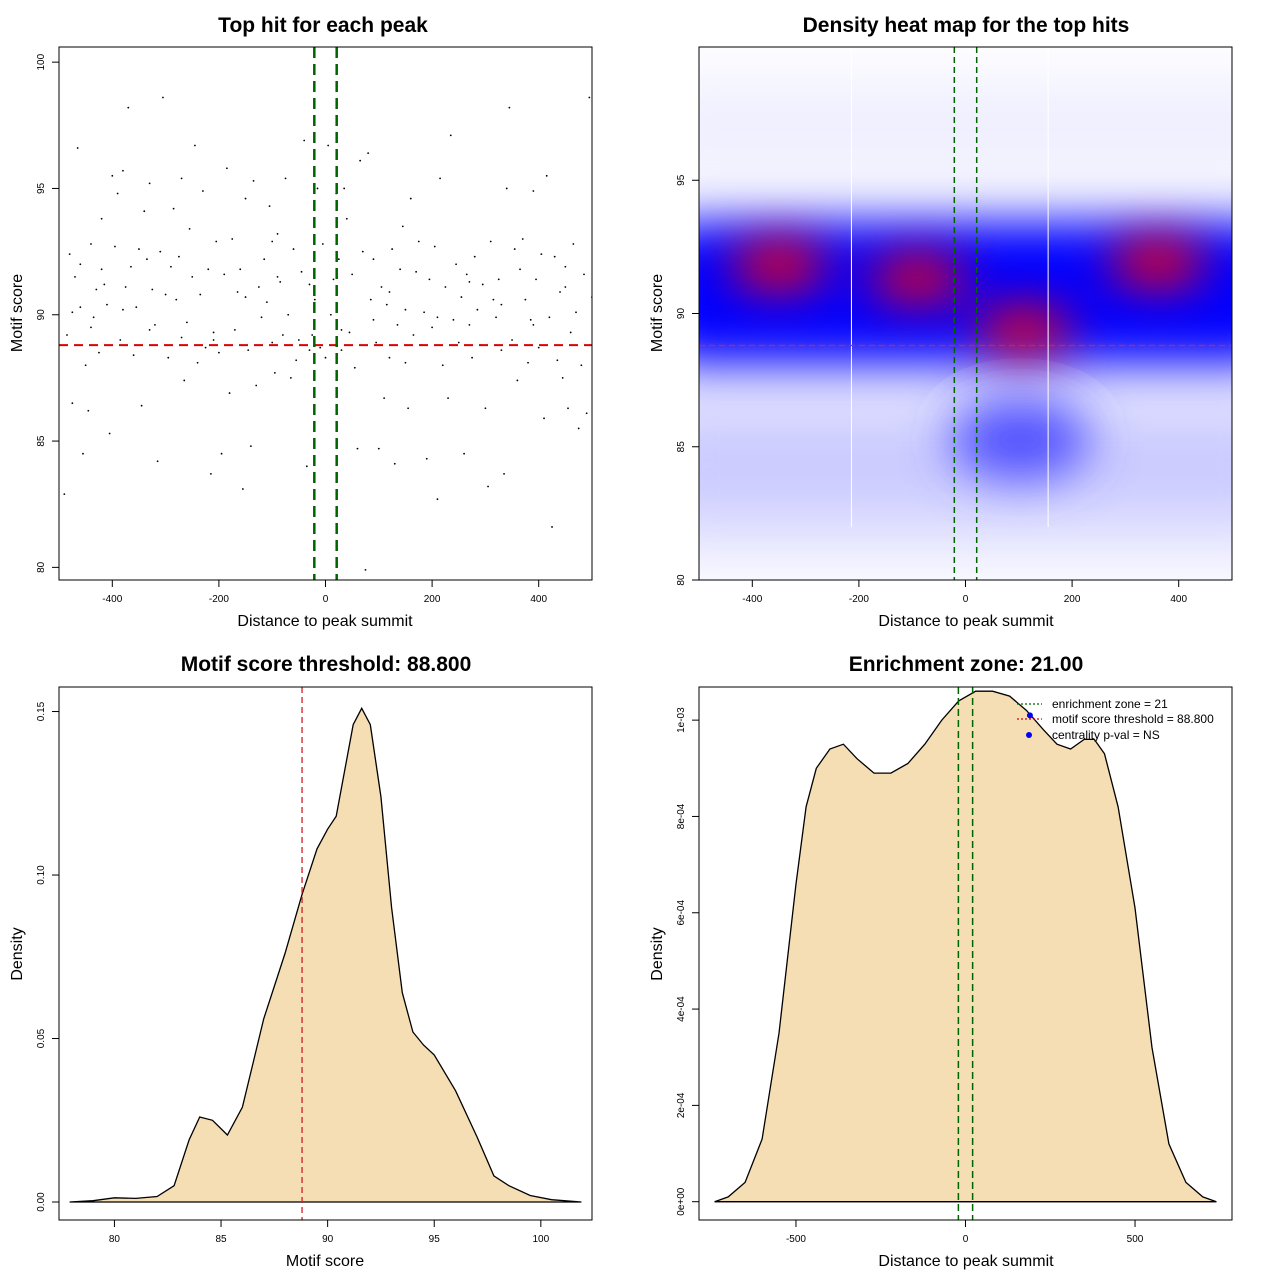 The width and height of the screenshot is (1280, 1280). I want to click on scatter-title: Top hit for each peak, so click(323, 25).